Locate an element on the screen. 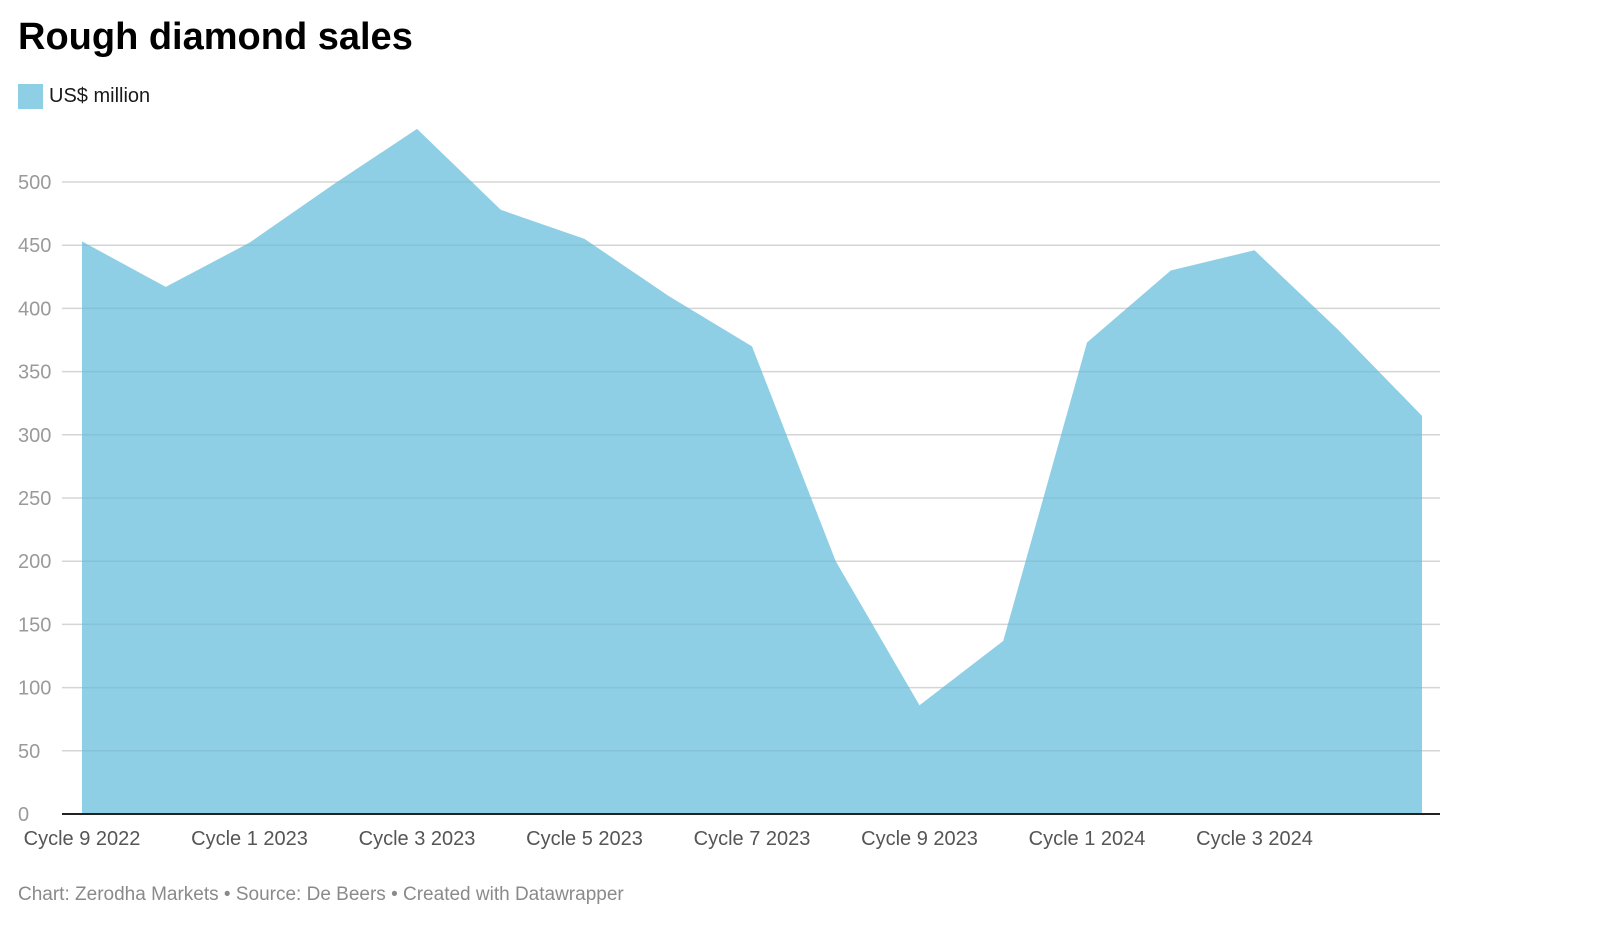  x-tick-label: Cycle 5 2023 is located at coordinates (584, 839).